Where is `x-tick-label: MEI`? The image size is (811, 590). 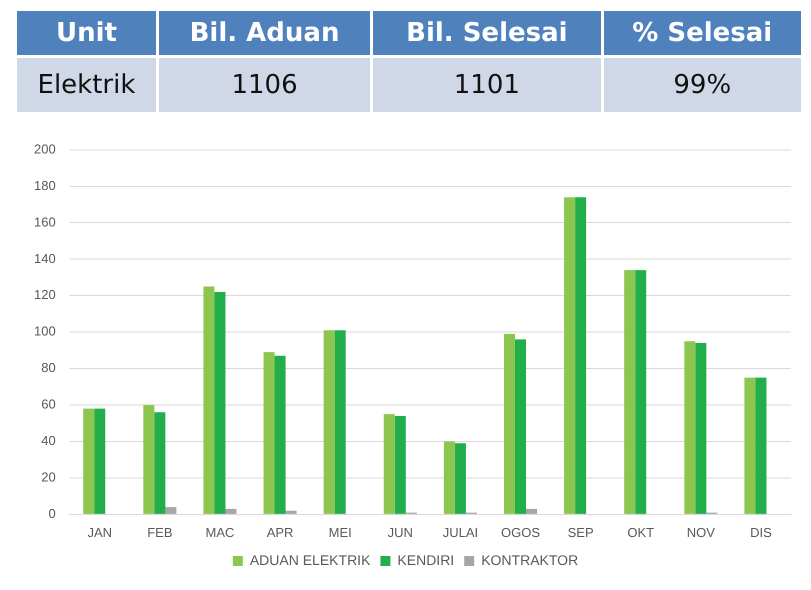
x-tick-label: MEI is located at coordinates (340, 532).